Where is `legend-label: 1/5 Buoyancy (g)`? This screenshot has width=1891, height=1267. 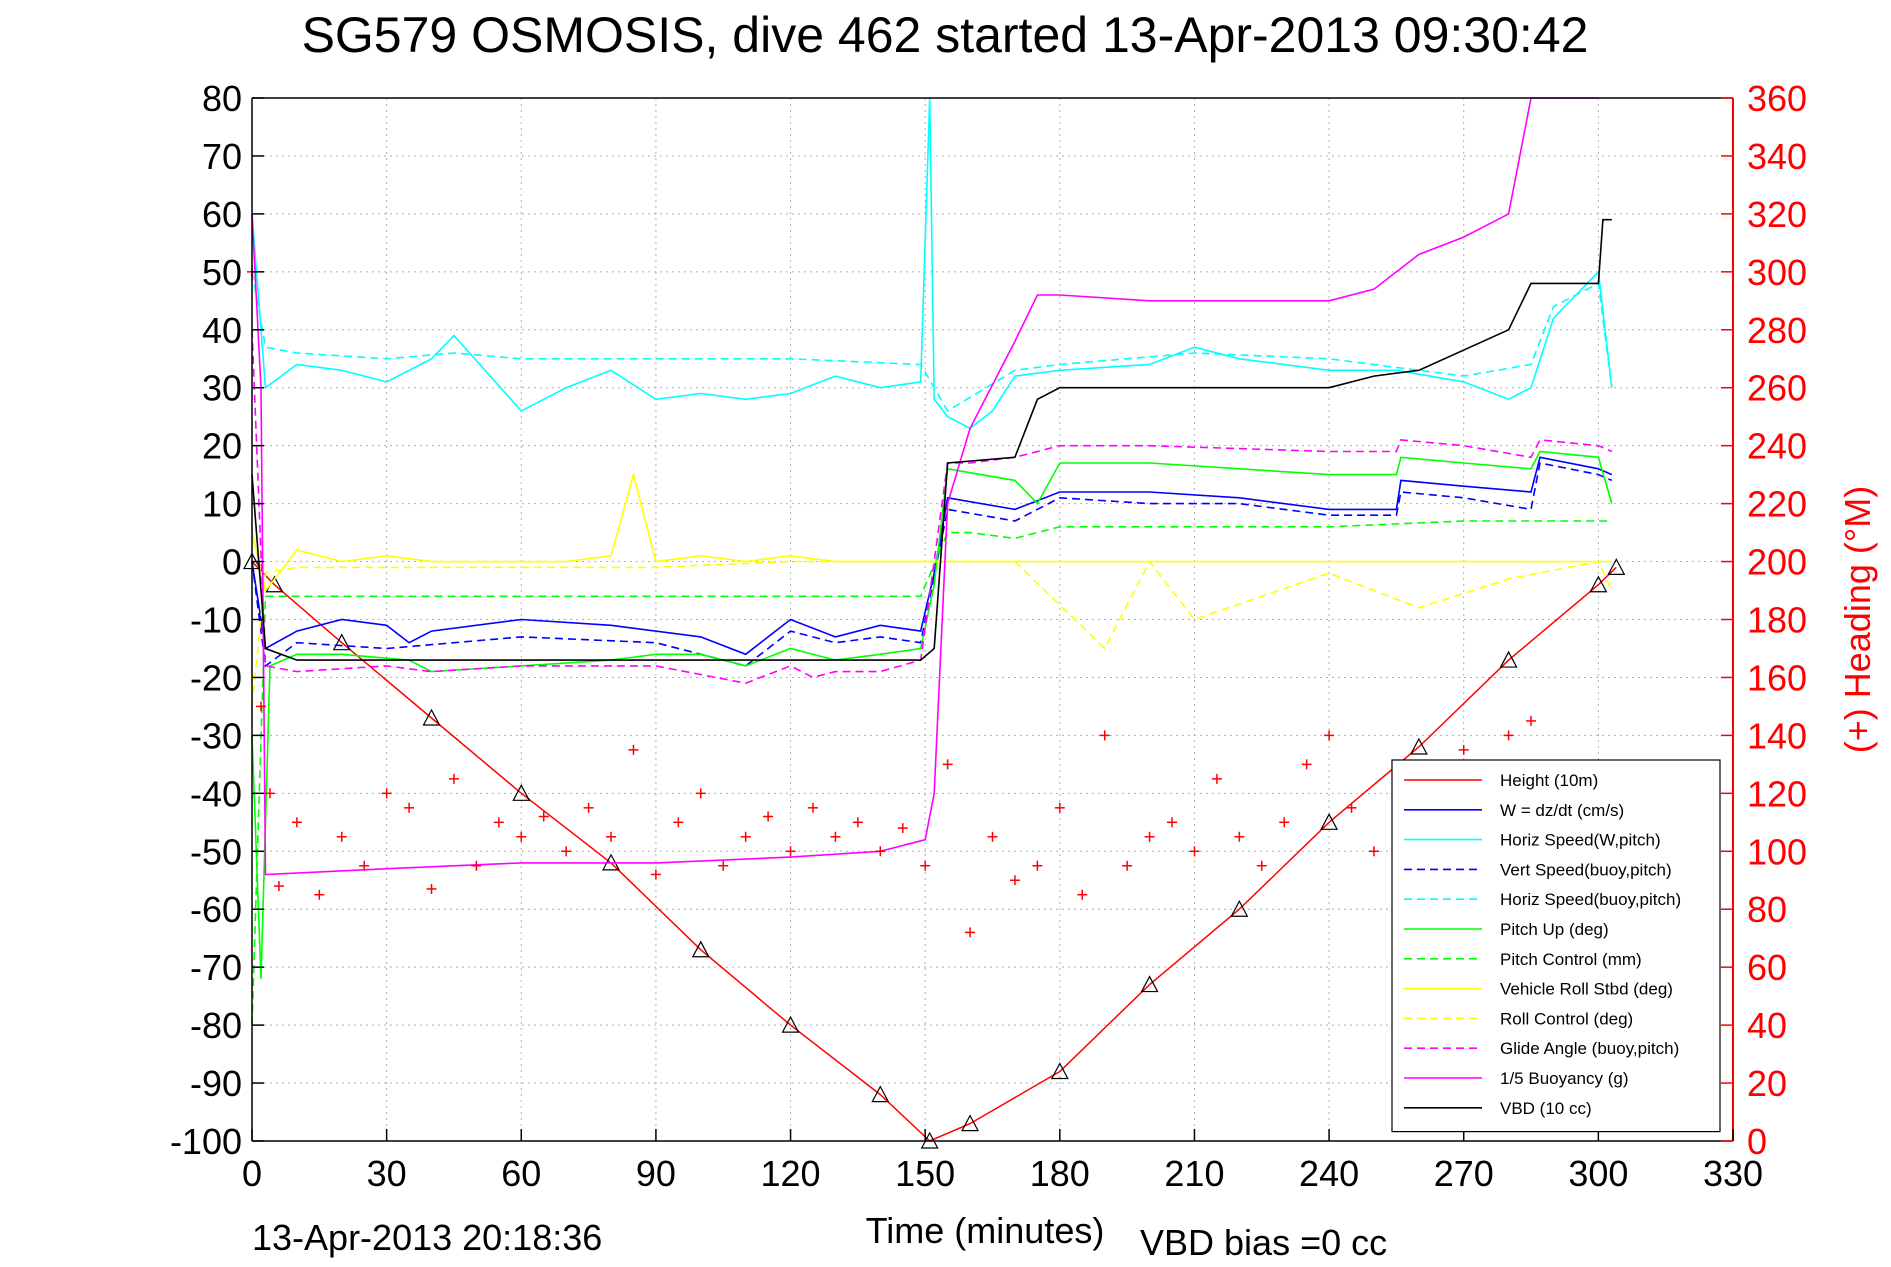 legend-label: 1/5 Buoyancy (g) is located at coordinates (1564, 1078).